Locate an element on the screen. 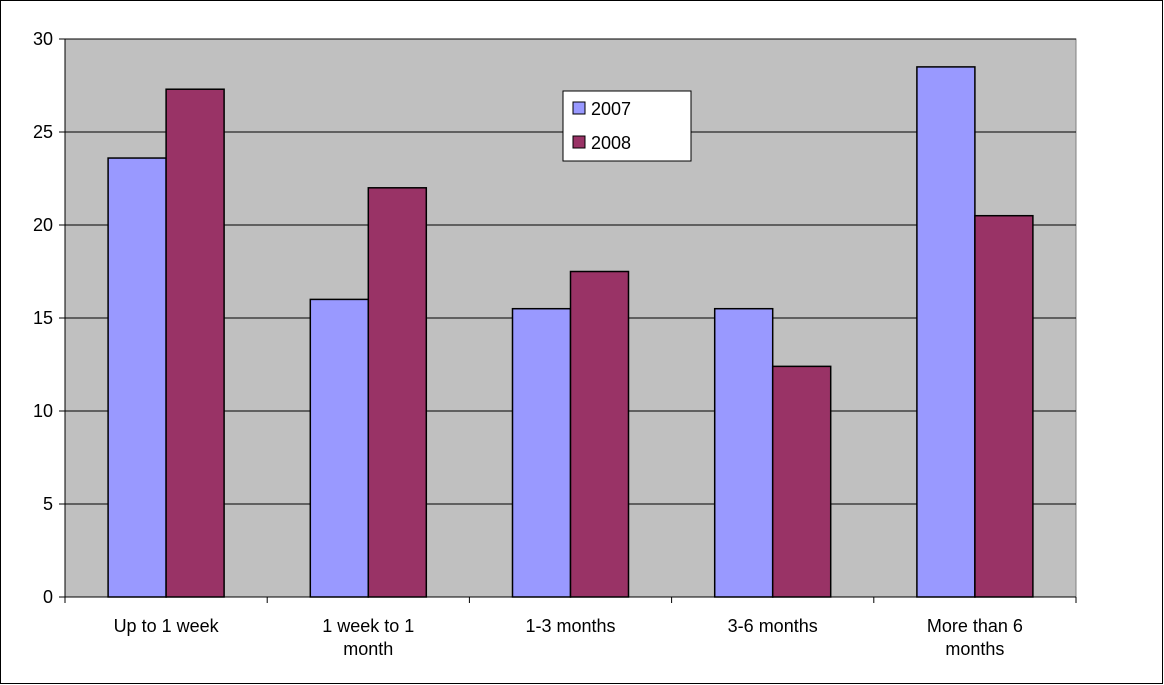 This screenshot has width=1164, height=685. x-tick-label-3: 1-3 months is located at coordinates (570, 626).